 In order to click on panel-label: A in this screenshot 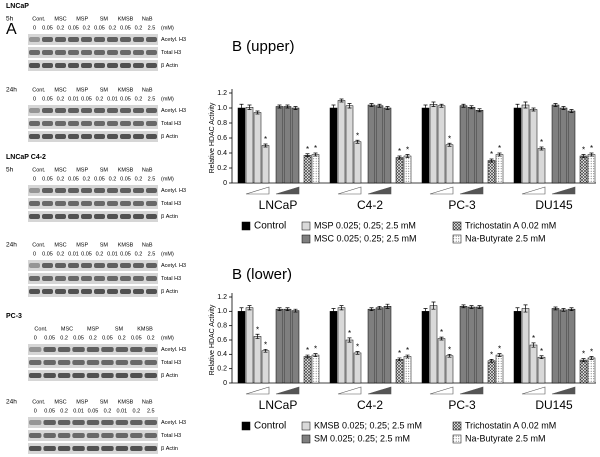, I will do `click(11, 29)`.